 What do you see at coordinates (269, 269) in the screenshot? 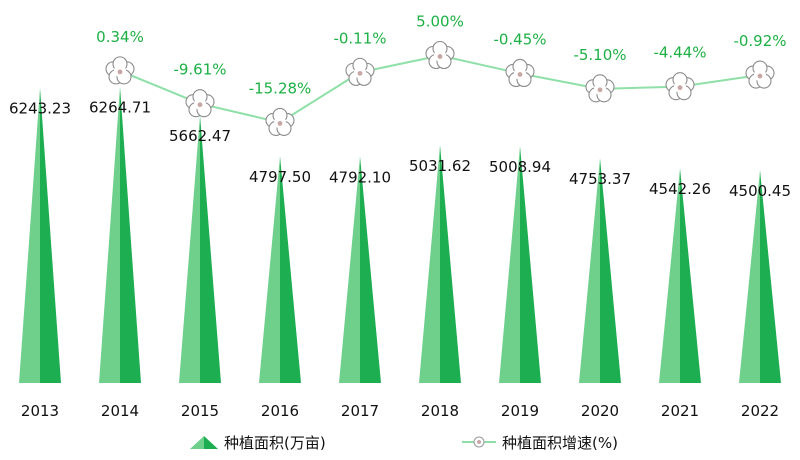
I see `bar-2016-left` at bounding box center [269, 269].